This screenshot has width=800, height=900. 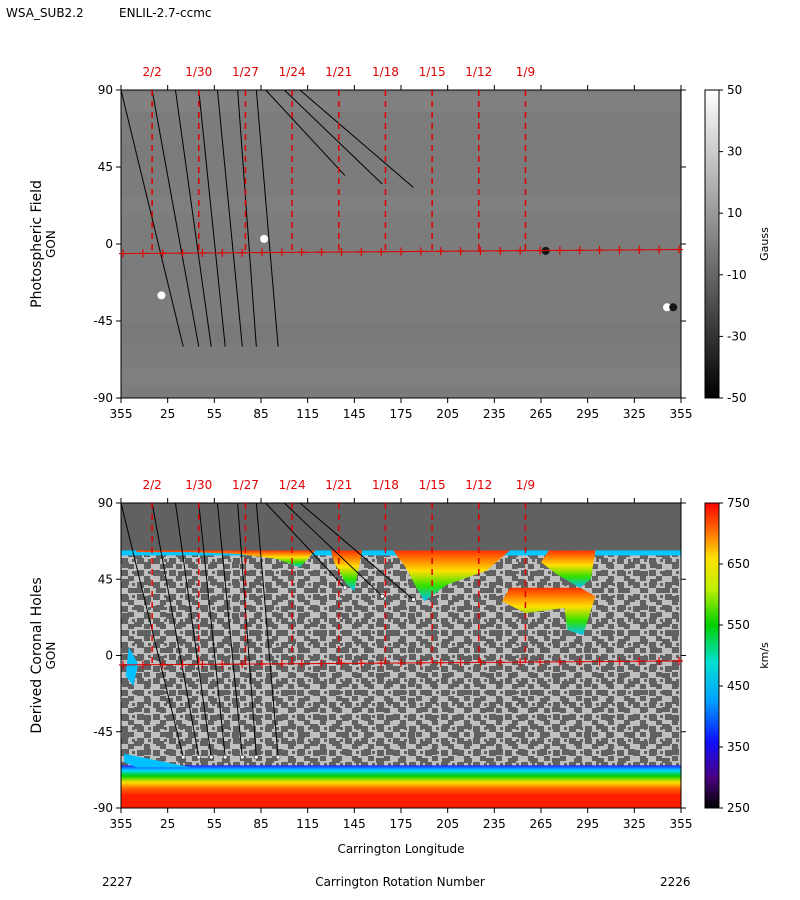 What do you see at coordinates (214, 824) in the screenshot?
I see `x-tick-label: 55` at bounding box center [214, 824].